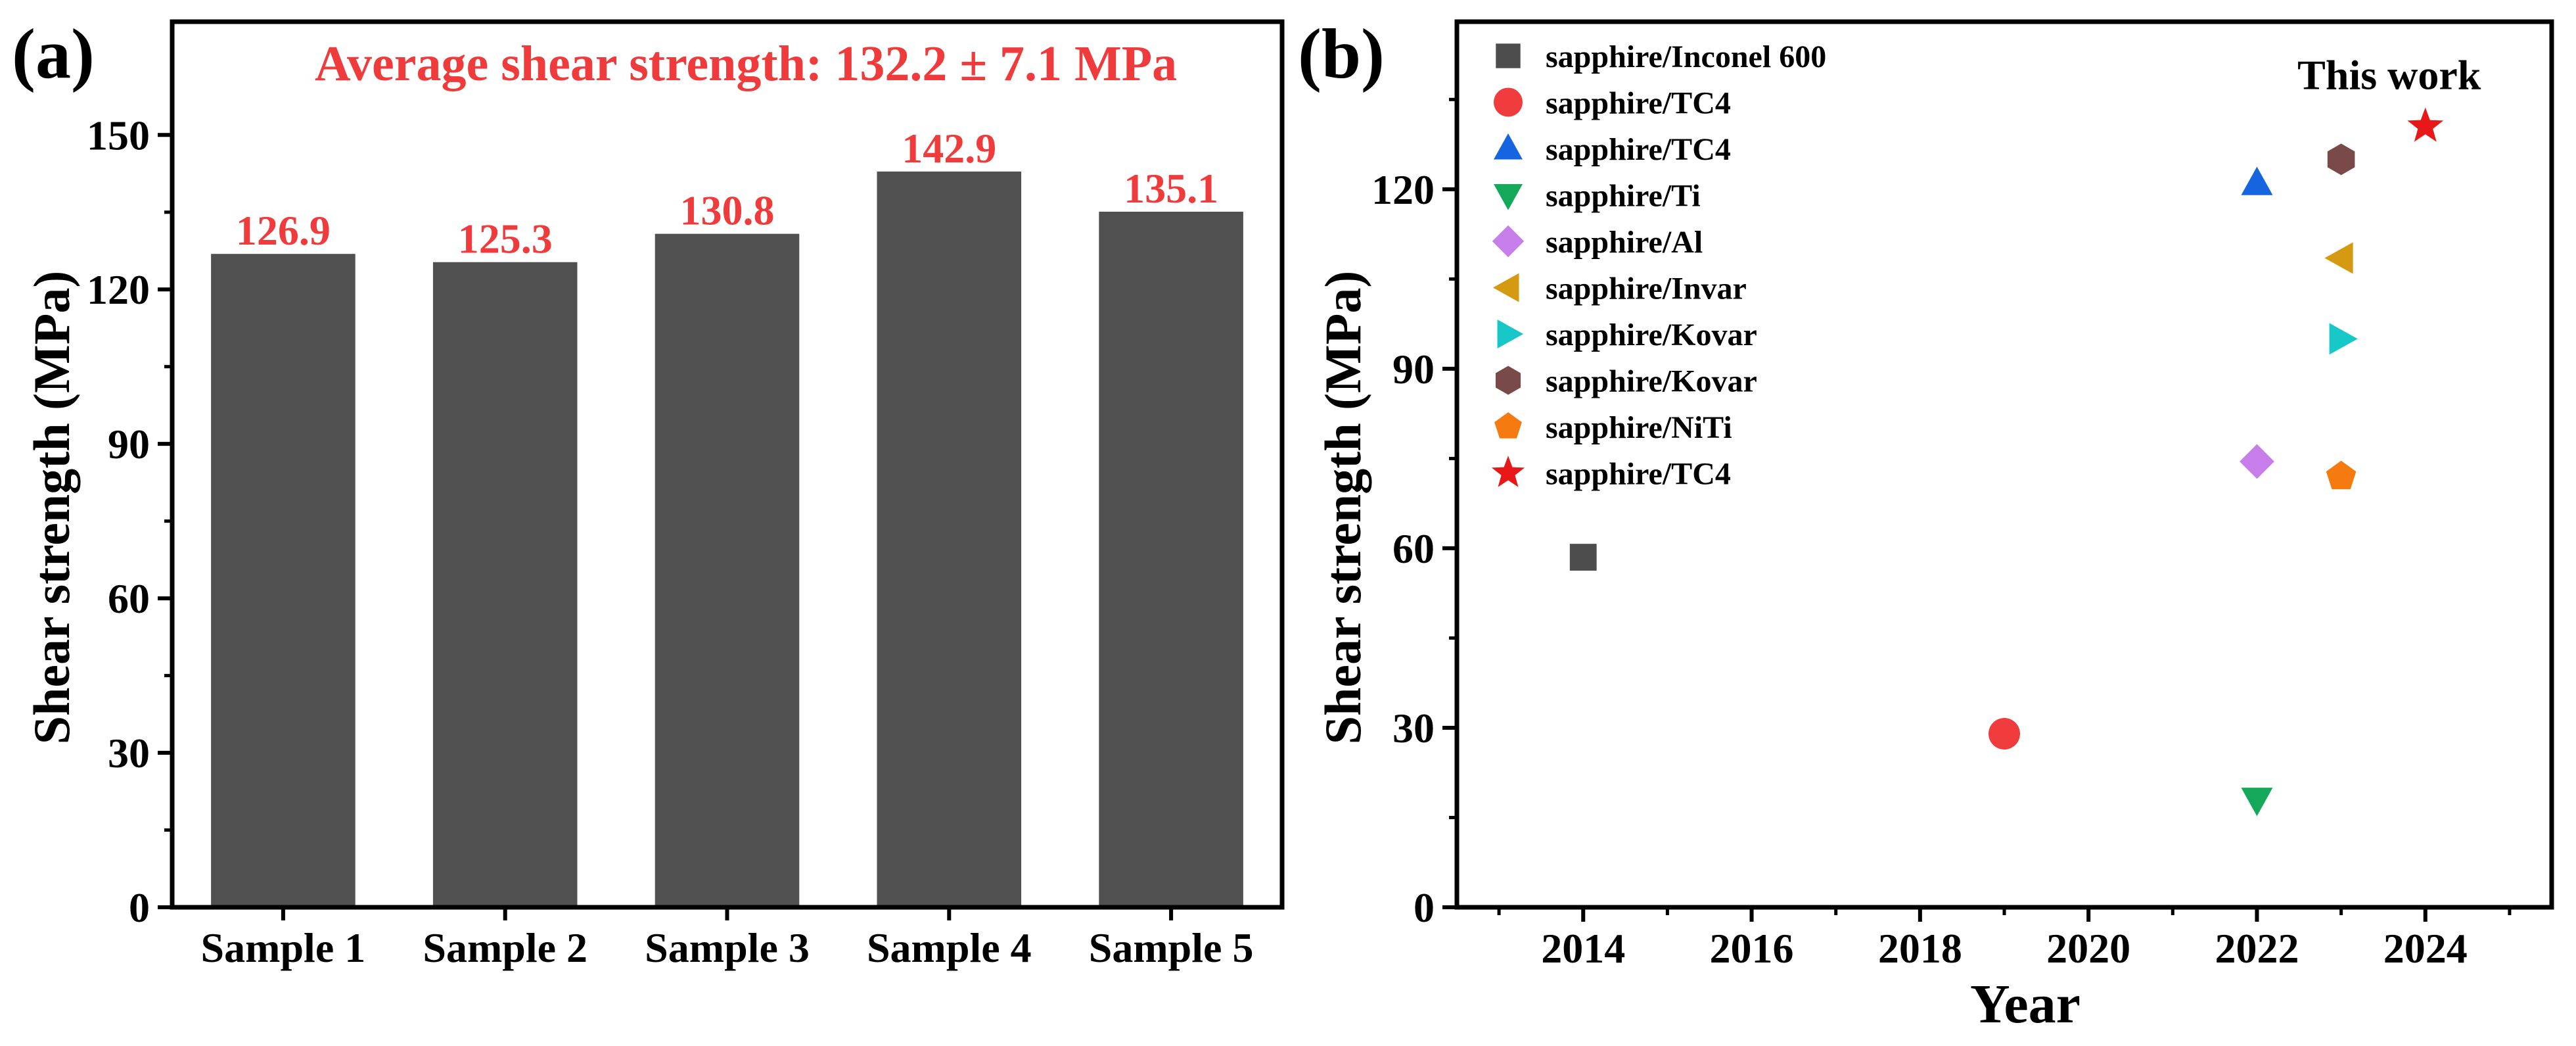  Describe the element at coordinates (1511, 334) in the screenshot. I see `legend-triangle-right-marker` at that location.